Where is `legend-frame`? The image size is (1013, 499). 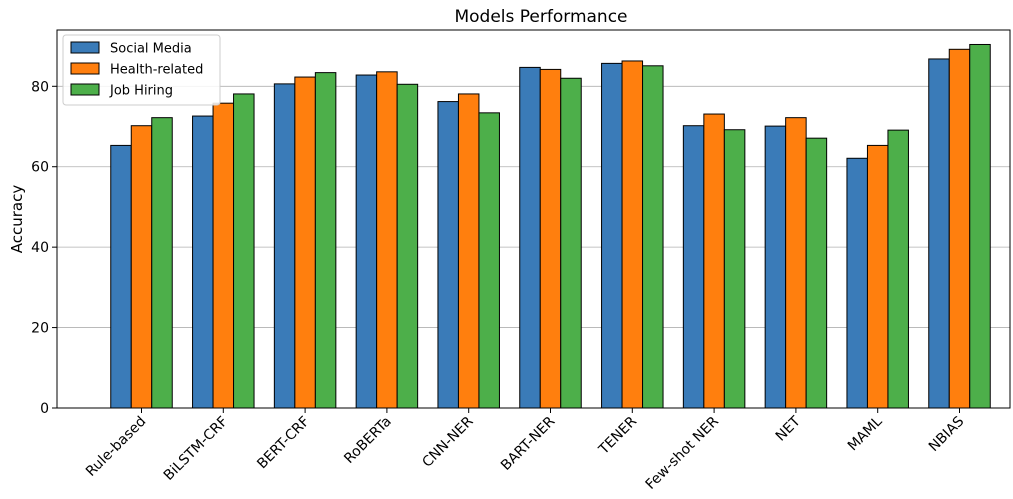 legend-frame is located at coordinates (141, 70).